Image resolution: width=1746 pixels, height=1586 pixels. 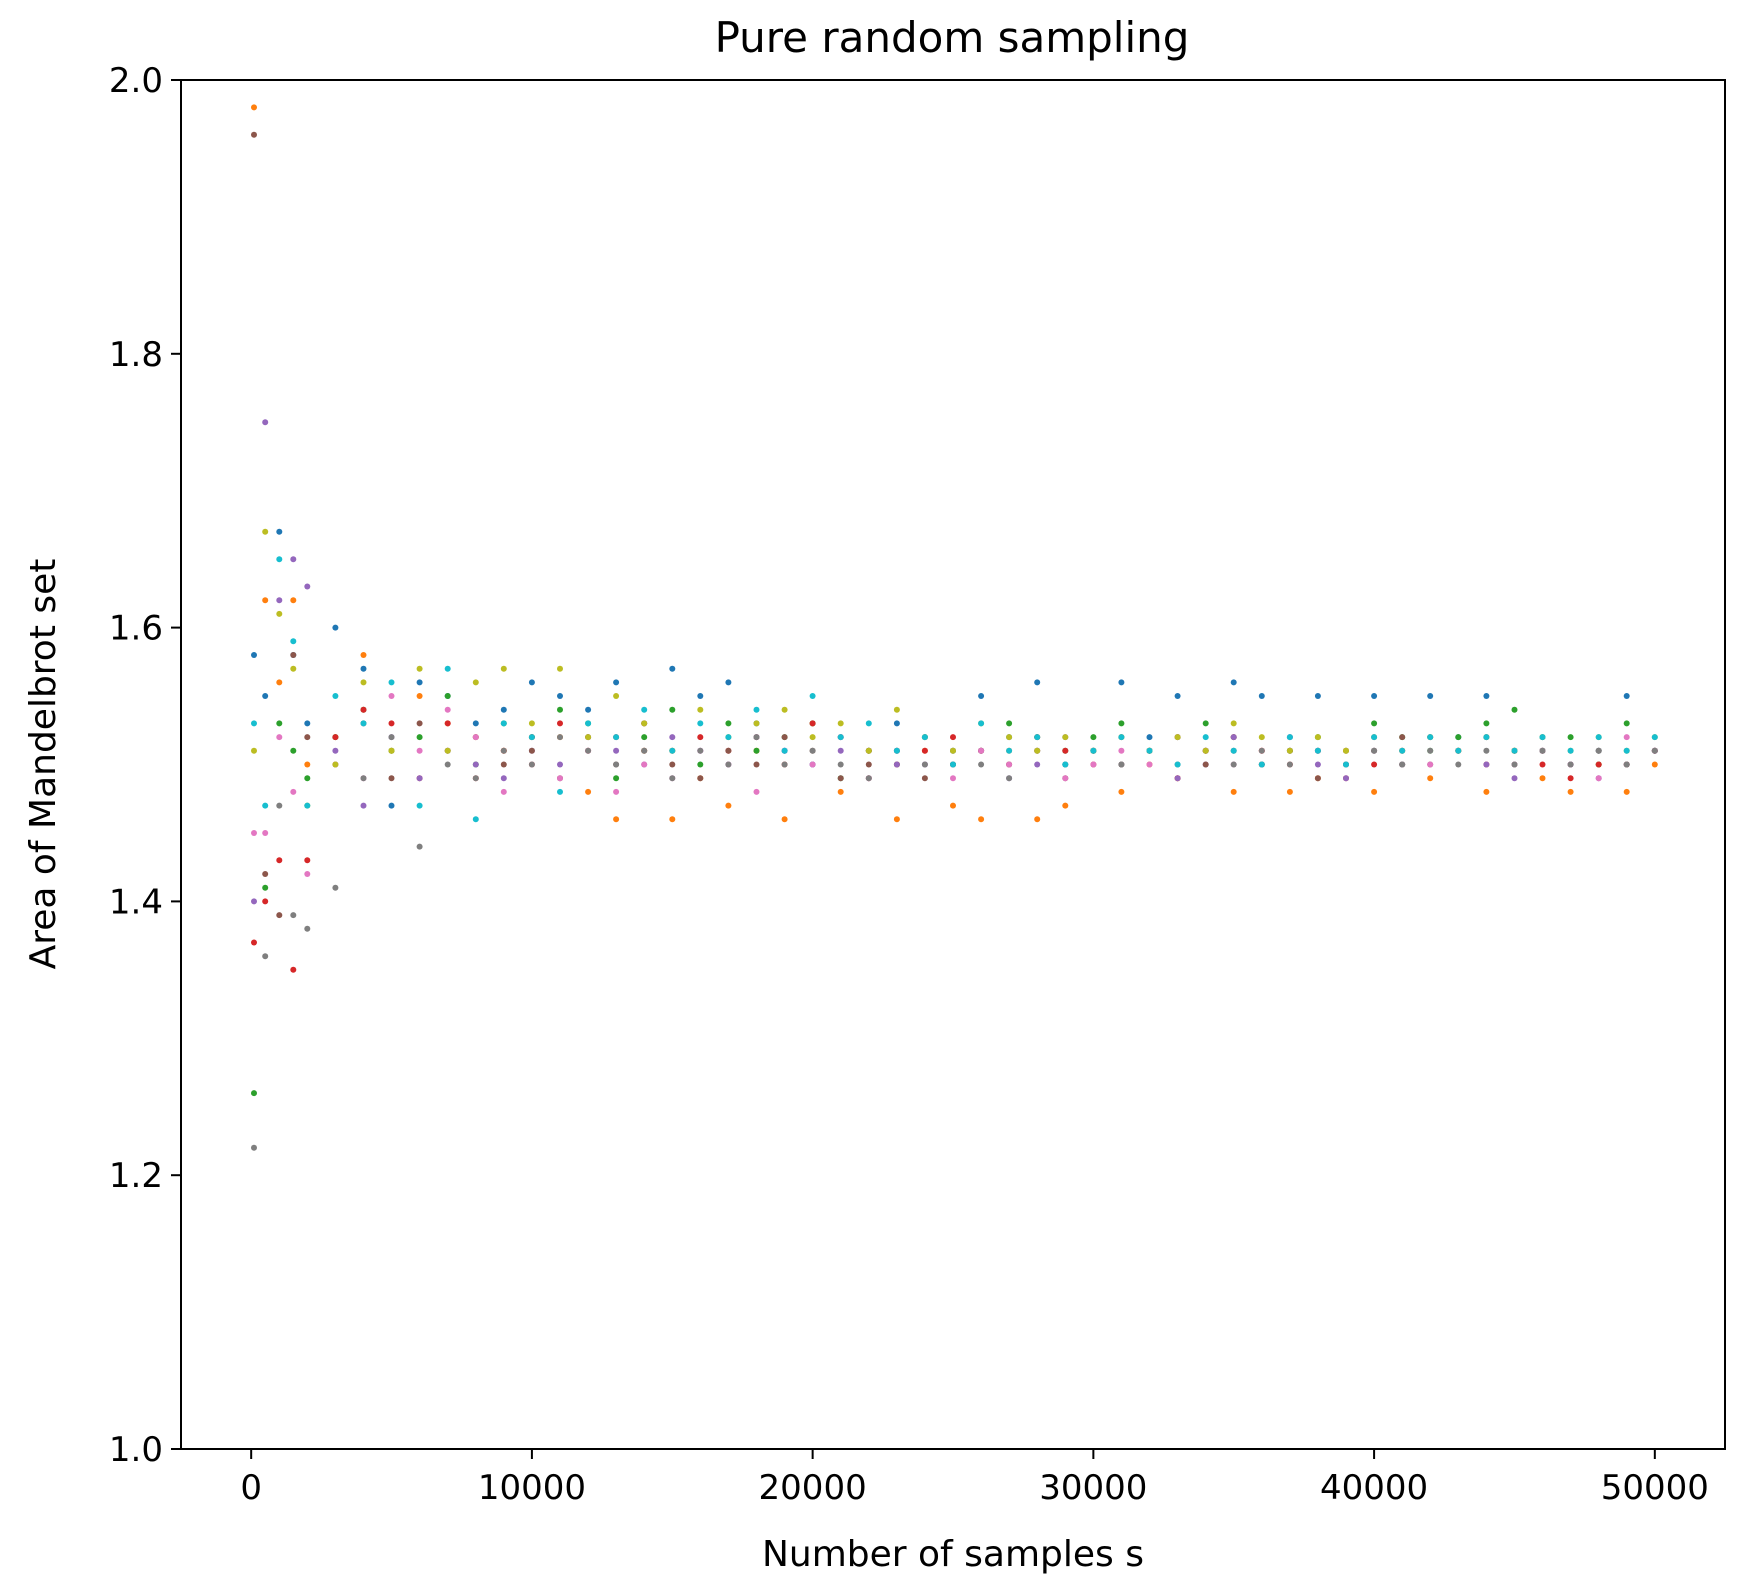 I want to click on x-tick-label: 0, so click(x=251, y=1488).